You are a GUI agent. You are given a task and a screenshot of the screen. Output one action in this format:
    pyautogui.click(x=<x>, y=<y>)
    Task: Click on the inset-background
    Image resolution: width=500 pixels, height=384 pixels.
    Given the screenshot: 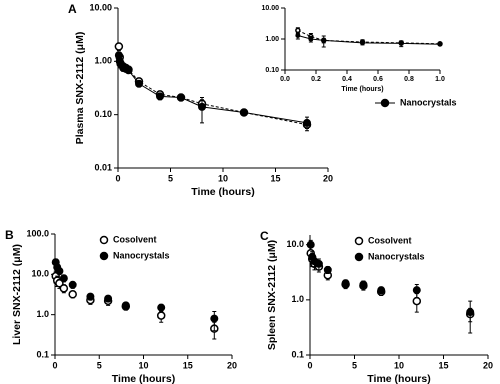 What is the action you would take?
    pyautogui.click(x=346, y=49)
    